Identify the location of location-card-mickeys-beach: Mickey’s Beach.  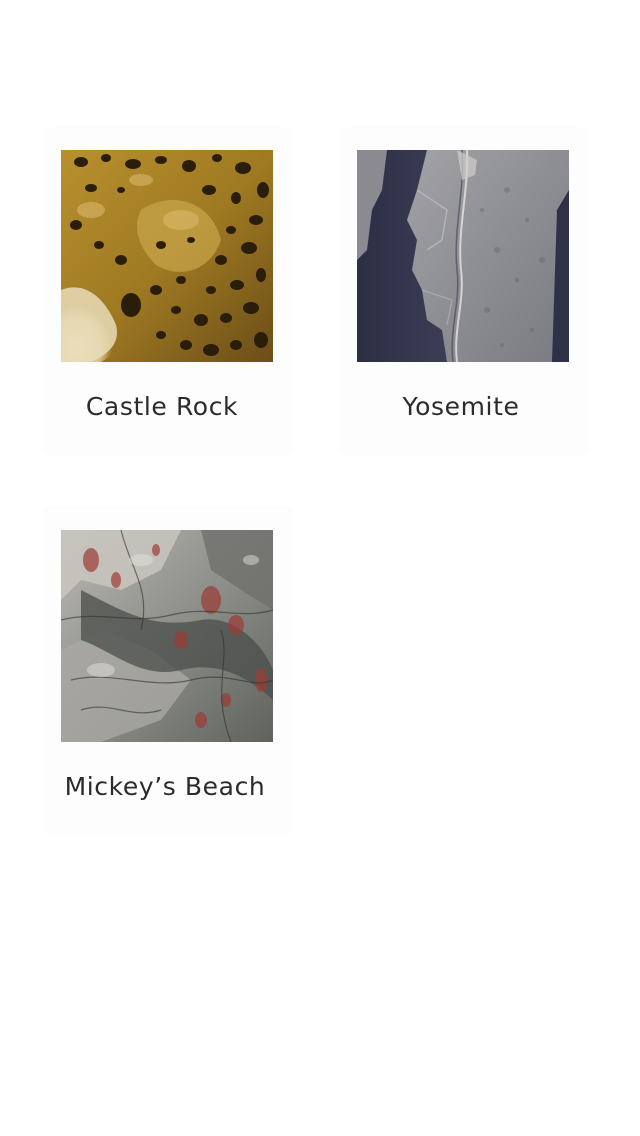
(168, 671).